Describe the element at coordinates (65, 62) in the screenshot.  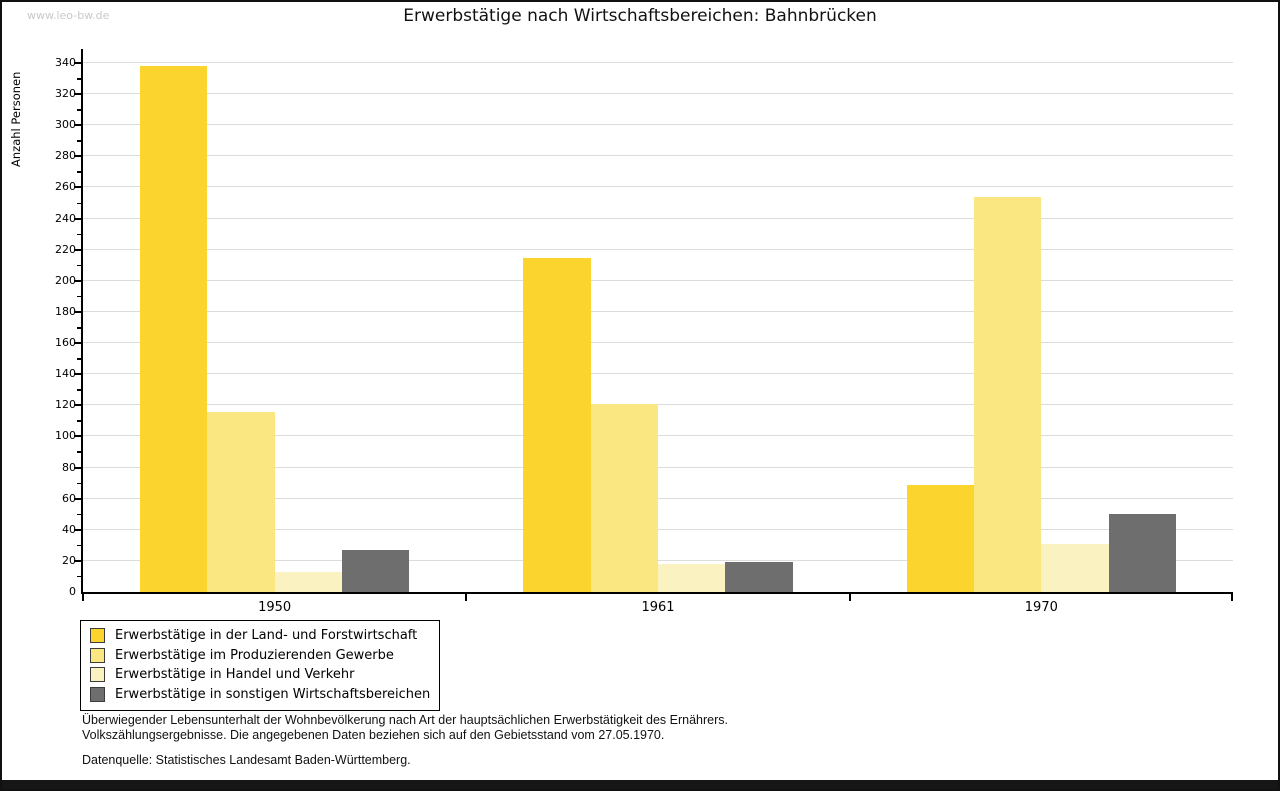
I see `y-tick-label: 340` at that location.